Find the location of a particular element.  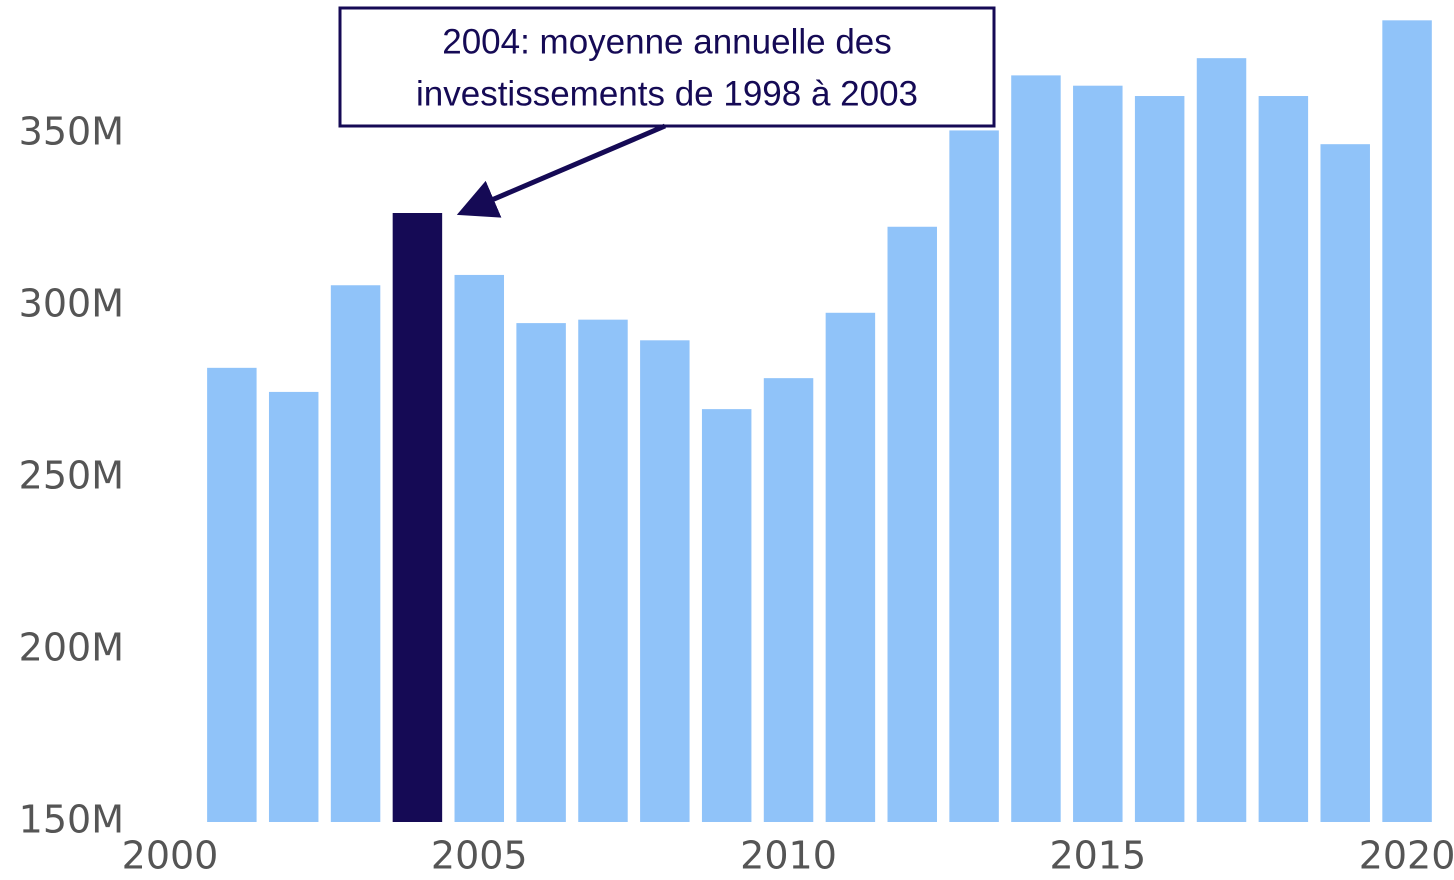

x-tick-label: 2005 is located at coordinates (479, 856).